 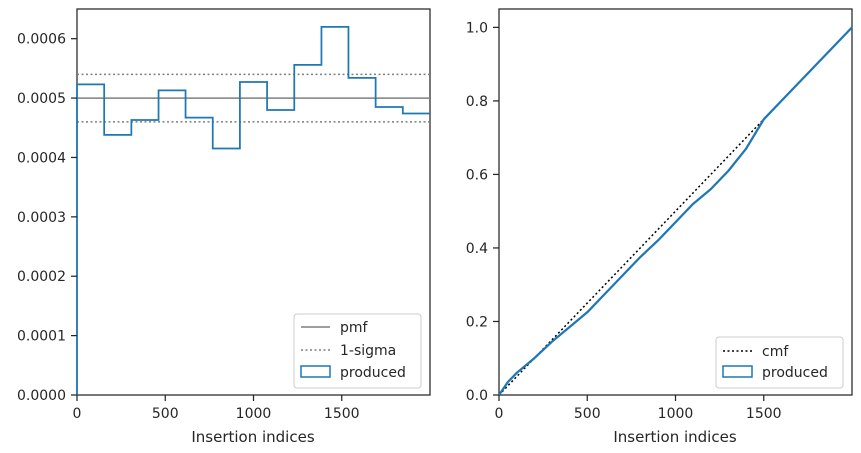 What do you see at coordinates (41, 40) in the screenshot?
I see `left-y-tick-label: 0.0006` at bounding box center [41, 40].